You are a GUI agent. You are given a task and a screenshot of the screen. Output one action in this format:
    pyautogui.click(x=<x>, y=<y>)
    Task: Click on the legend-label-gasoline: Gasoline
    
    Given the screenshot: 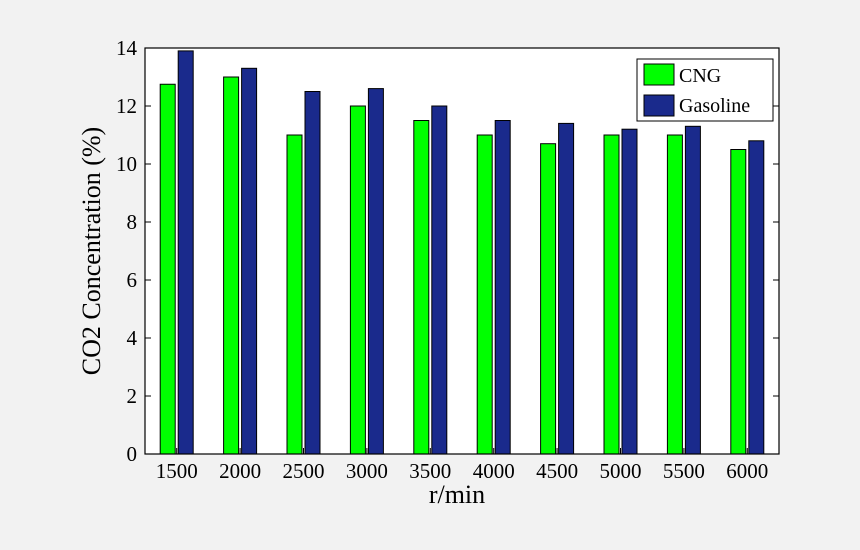 What is the action you would take?
    pyautogui.click(x=714, y=106)
    